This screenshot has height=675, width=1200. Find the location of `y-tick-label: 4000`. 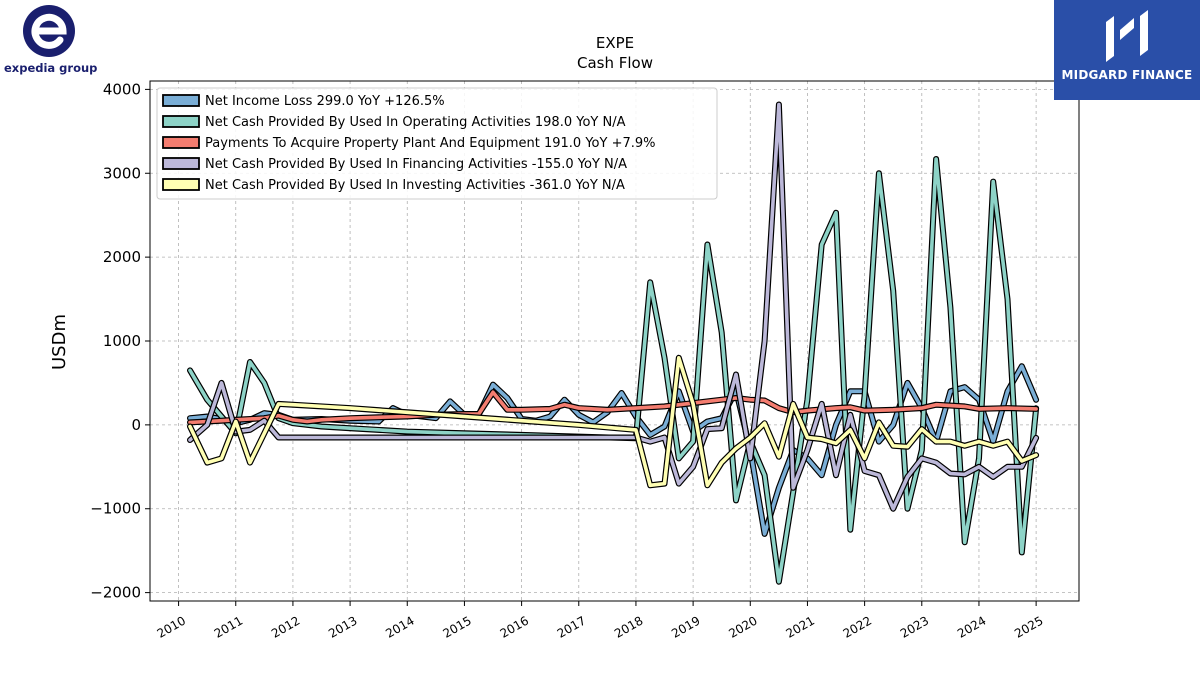

y-tick-label: 4000 is located at coordinates (122, 89).